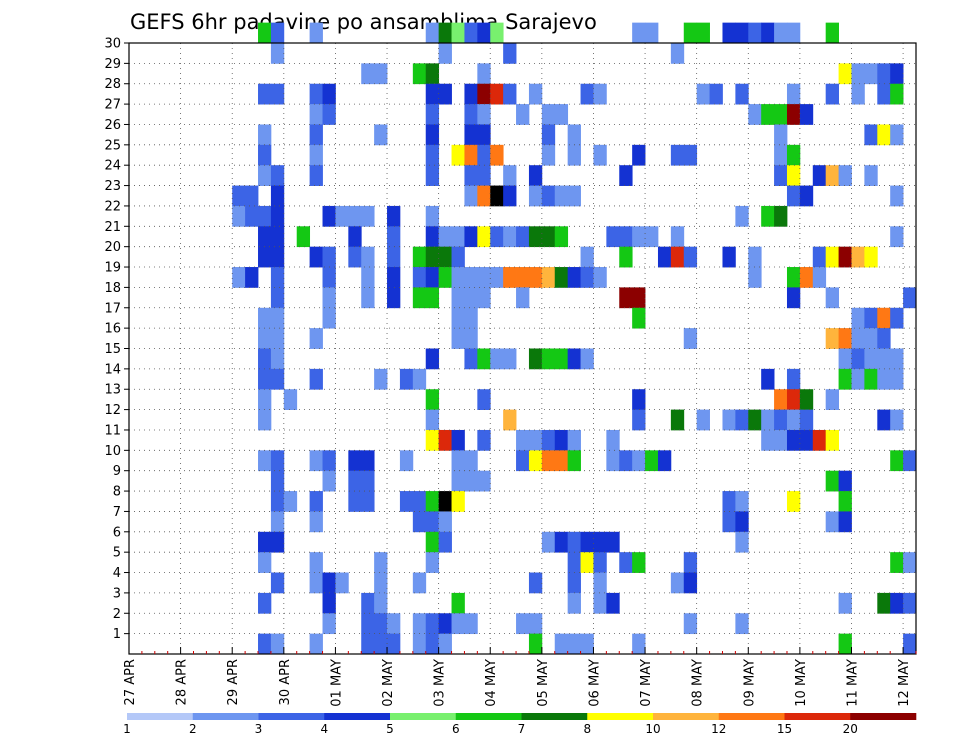 This screenshot has height=742, width=960. What do you see at coordinates (112, 410) in the screenshot?
I see `y-tick-label: 12` at bounding box center [112, 410].